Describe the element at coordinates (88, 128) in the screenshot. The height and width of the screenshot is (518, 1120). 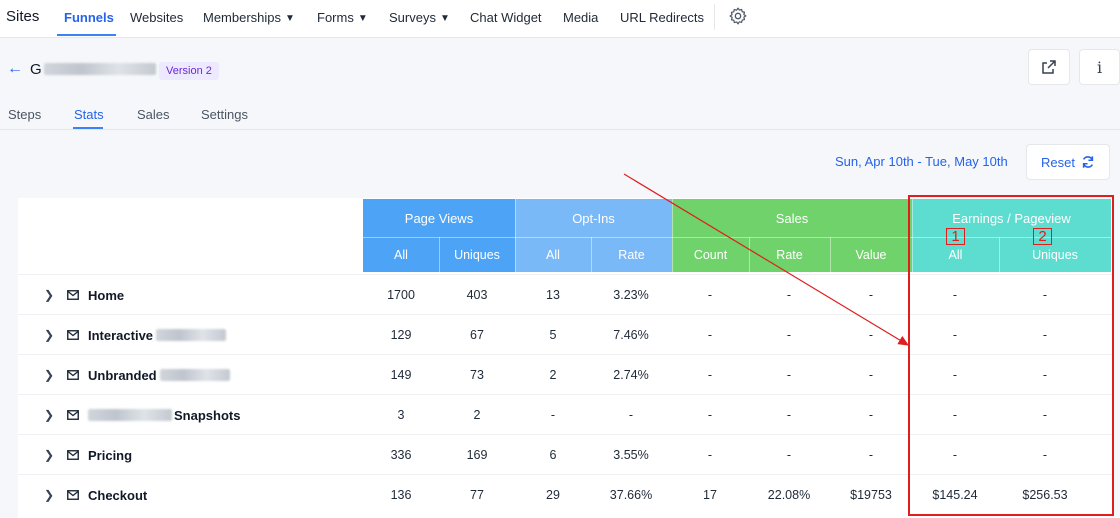
I see `active-tab-indicator` at that location.